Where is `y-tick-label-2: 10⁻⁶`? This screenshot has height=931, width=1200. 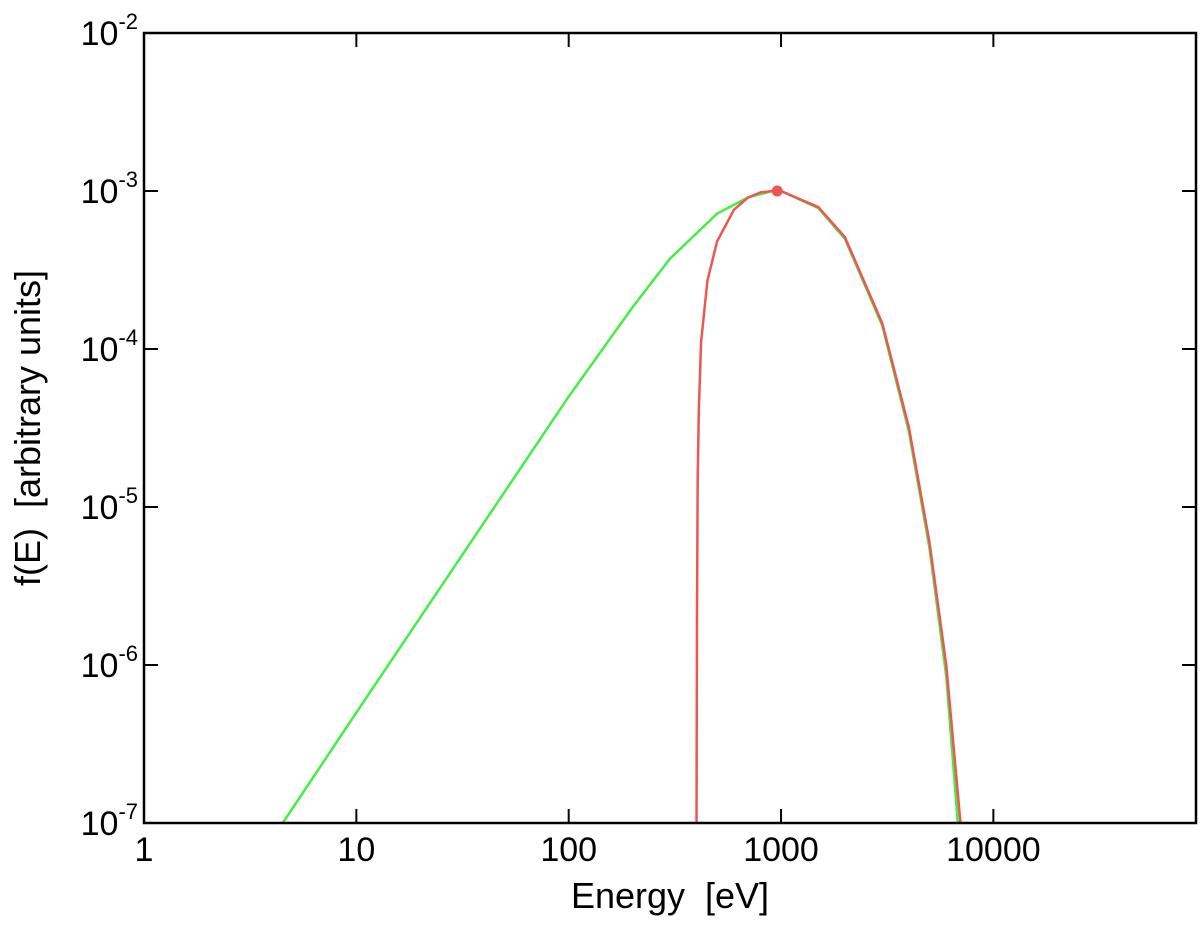
y-tick-label-2: 10⁻⁶ is located at coordinates (109, 663).